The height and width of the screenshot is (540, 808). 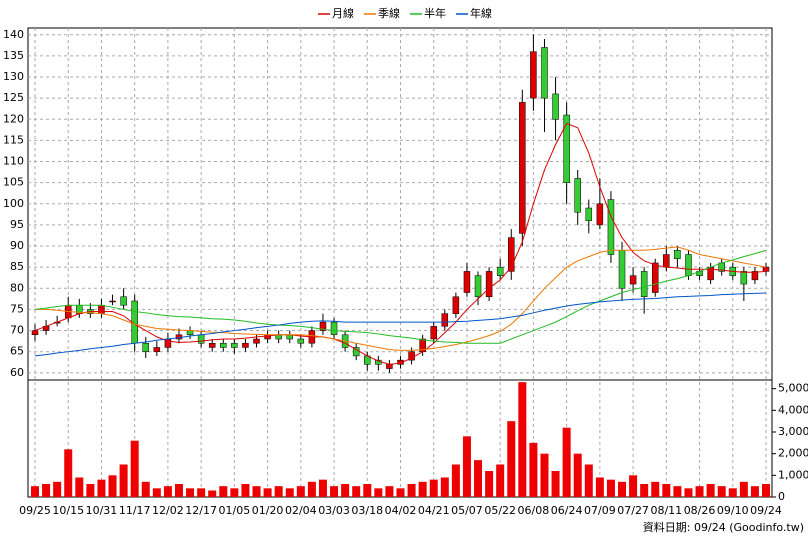 I want to click on y2-tick-label: 1,000, so click(x=793, y=474).